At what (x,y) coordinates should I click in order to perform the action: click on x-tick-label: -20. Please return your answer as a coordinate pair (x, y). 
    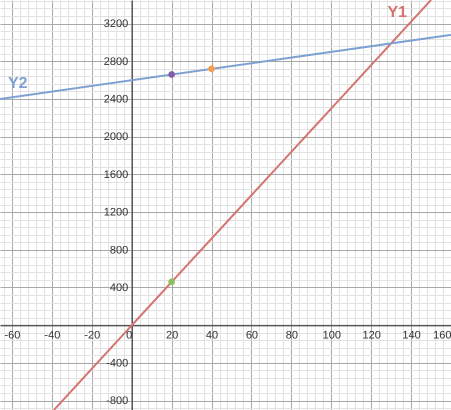
    Looking at the image, I should click on (92, 336).